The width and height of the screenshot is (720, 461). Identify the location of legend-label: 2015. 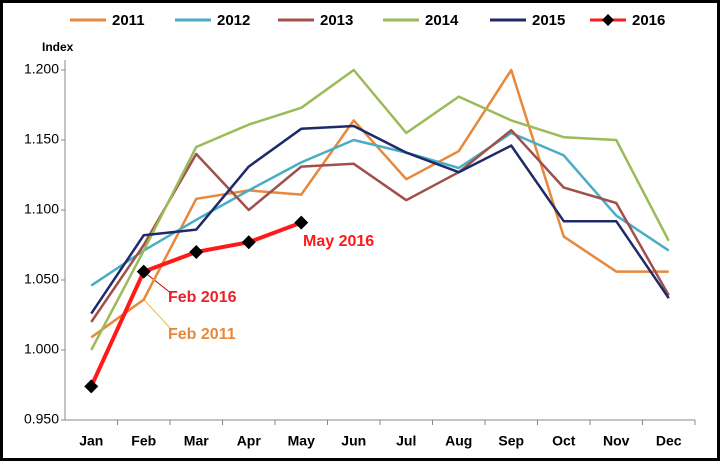
(548, 20).